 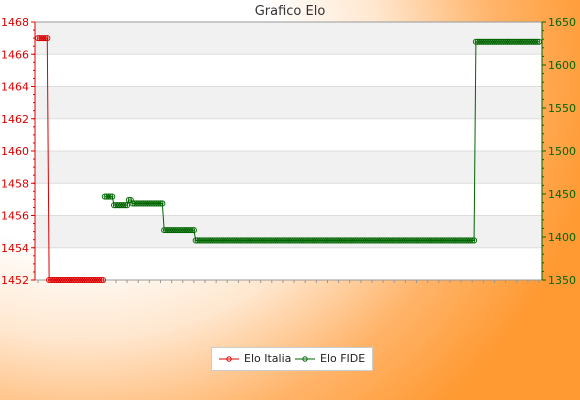 What do you see at coordinates (290, 11) in the screenshot?
I see `chart-title: Grafico Elo` at bounding box center [290, 11].